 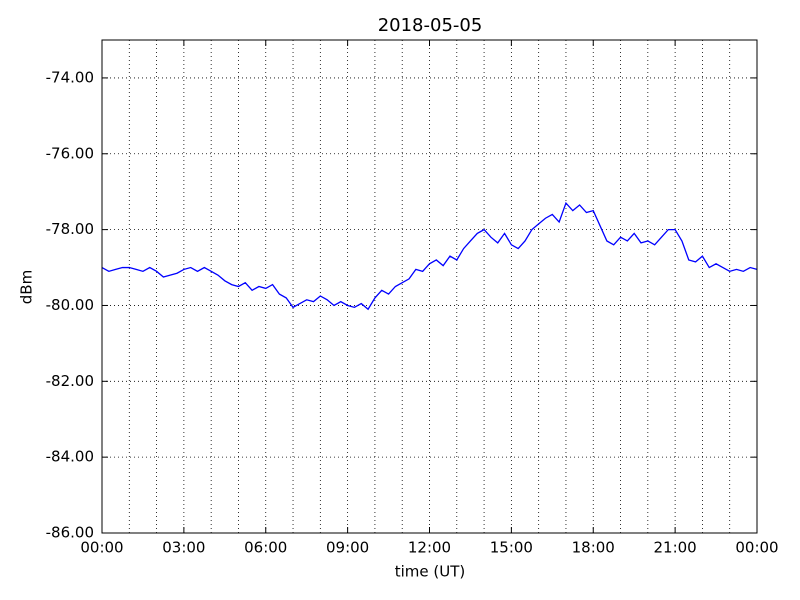 I want to click on x-tick-label: 09:00, so click(x=347, y=548).